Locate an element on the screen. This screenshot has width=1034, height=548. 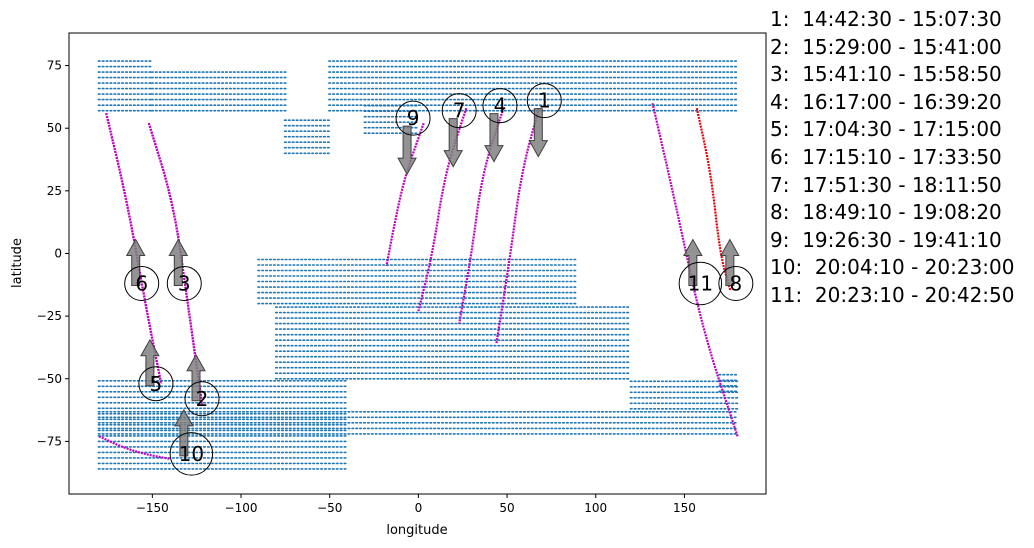
y-tick-label: 75 is located at coordinates (54, 66).